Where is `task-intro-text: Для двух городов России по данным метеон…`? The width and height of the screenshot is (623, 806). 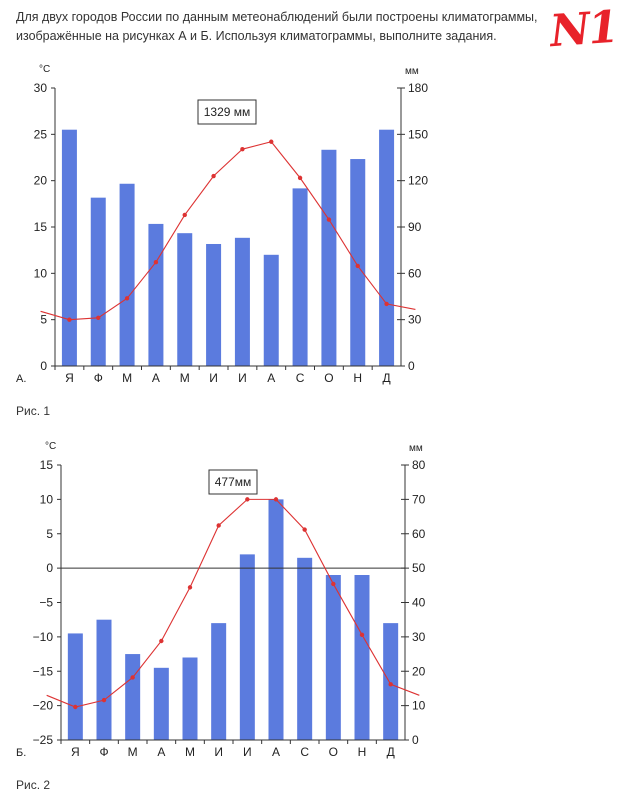 task-intro-text: Для двух городов России по данным метеон… is located at coordinates (277, 26).